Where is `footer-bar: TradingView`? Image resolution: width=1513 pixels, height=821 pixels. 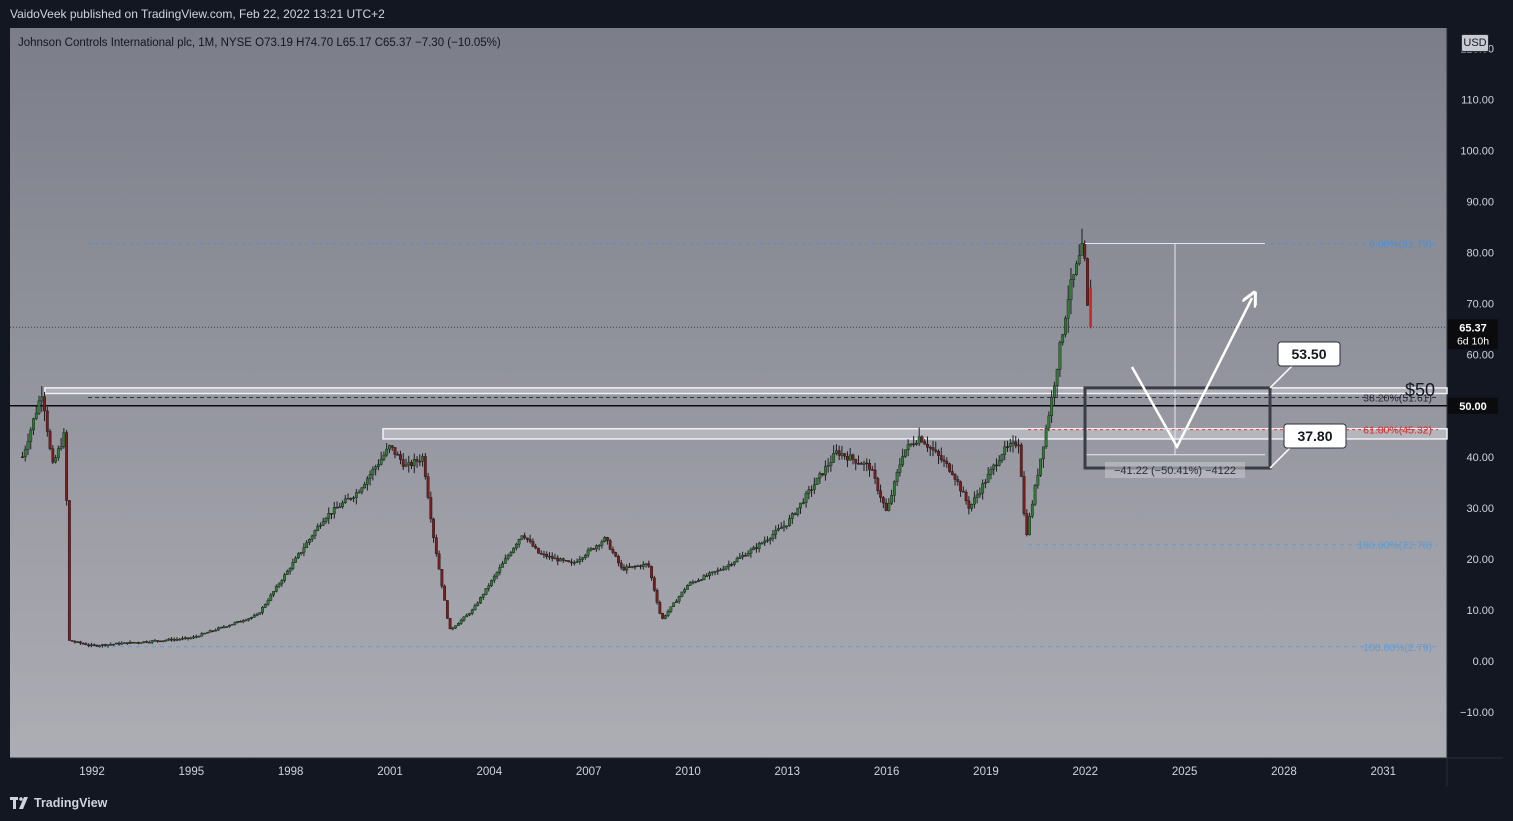 footer-bar: TradingView is located at coordinates (756, 803).